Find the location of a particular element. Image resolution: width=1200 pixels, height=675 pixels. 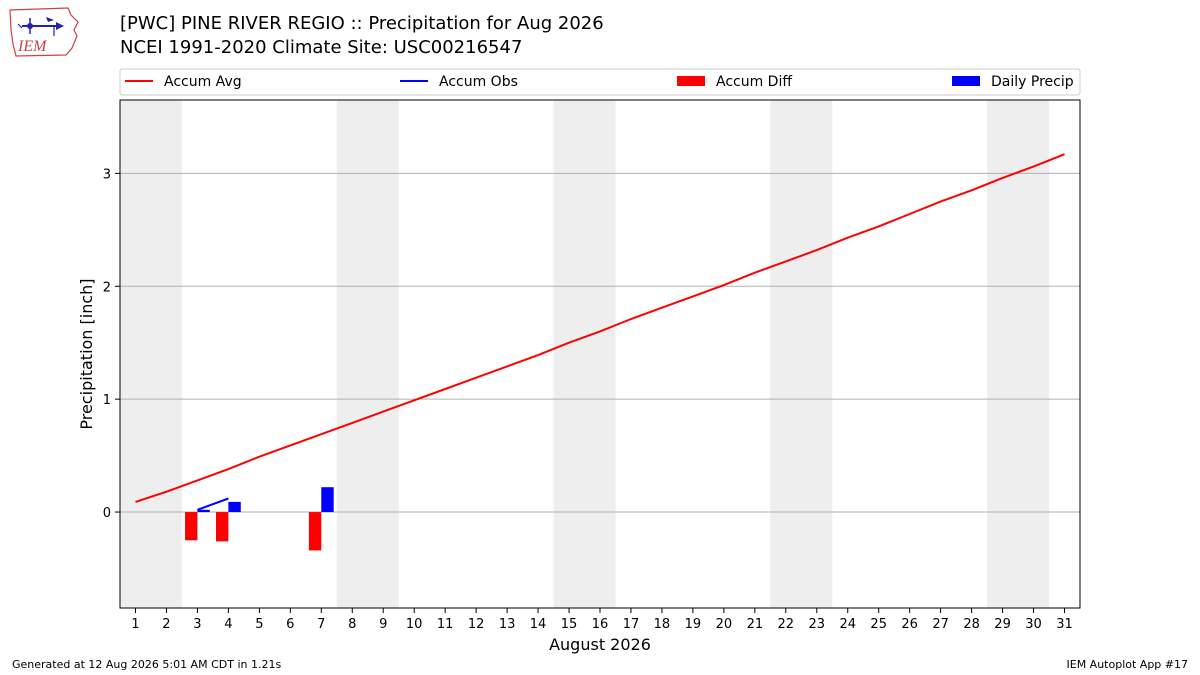

x-tick-label: 4 is located at coordinates (228, 624).